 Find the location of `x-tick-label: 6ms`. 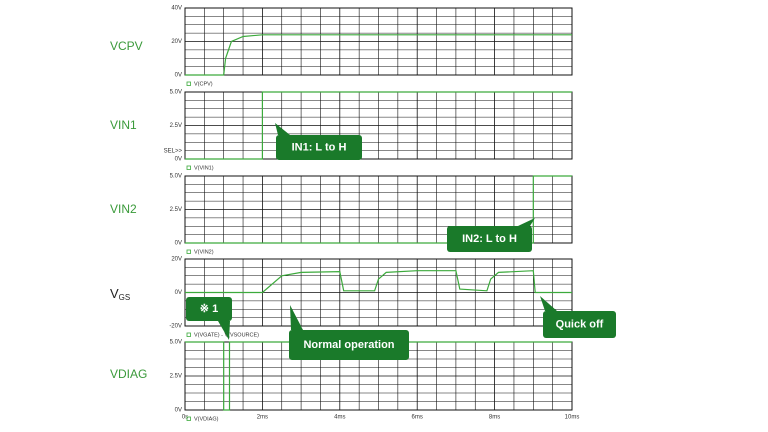

x-tick-label: 6ms is located at coordinates (417, 418).